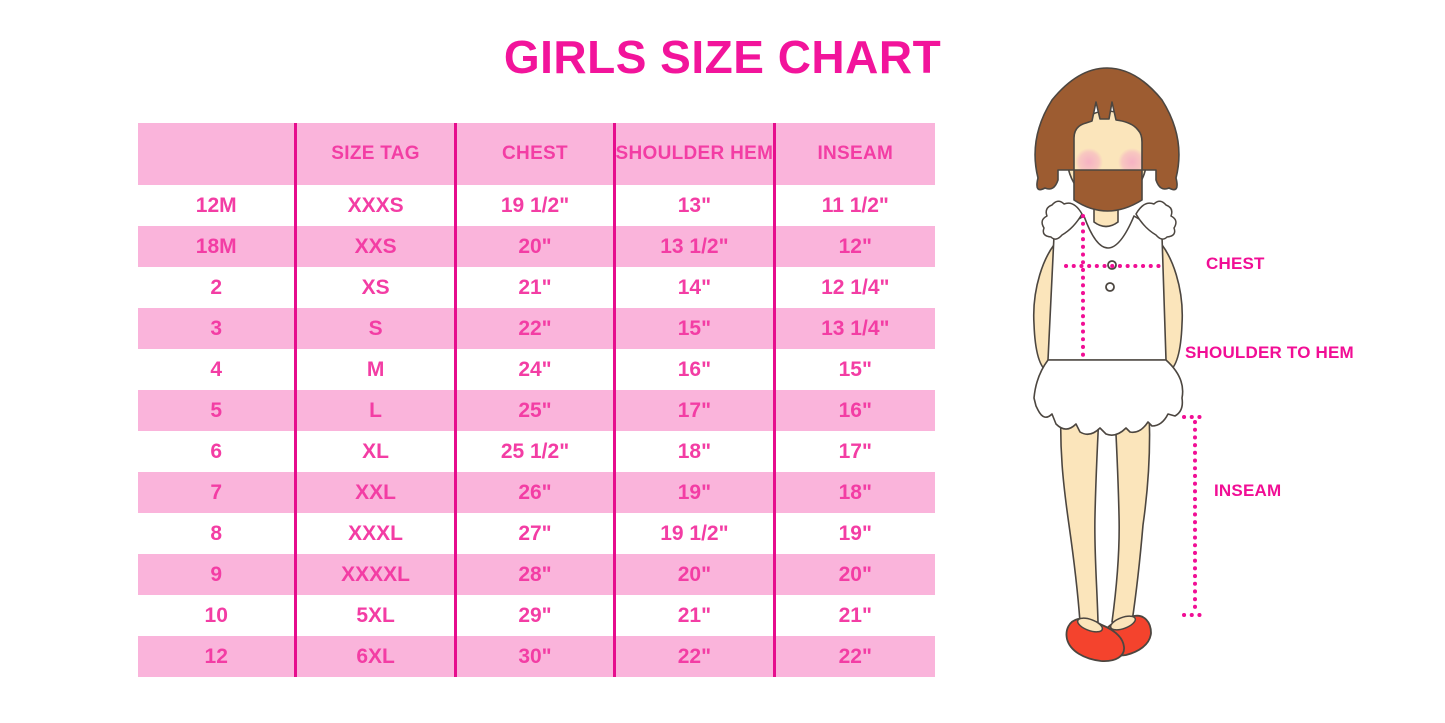 This screenshot has height=723, width=1445. I want to click on header-size-tag: SIZE TAG, so click(377, 154).